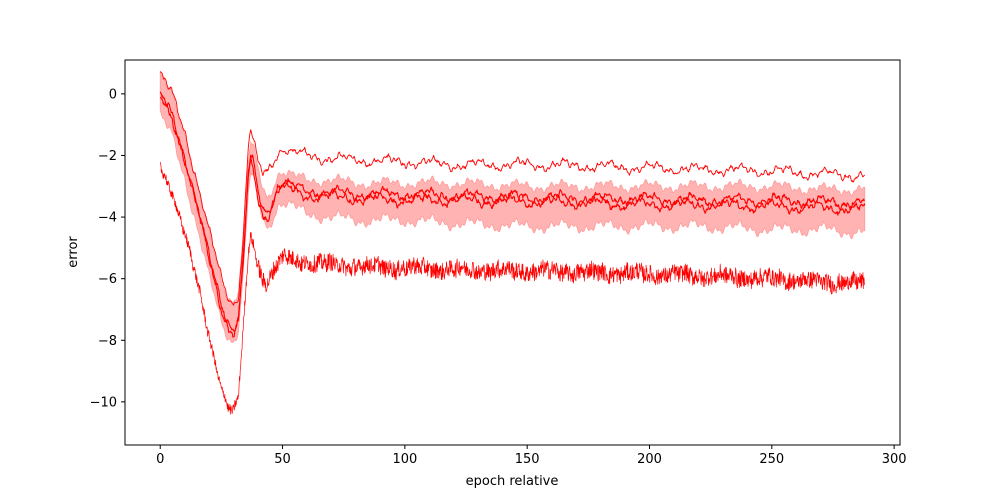  What do you see at coordinates (113, 94) in the screenshot?
I see `y-tick-label: 0` at bounding box center [113, 94].